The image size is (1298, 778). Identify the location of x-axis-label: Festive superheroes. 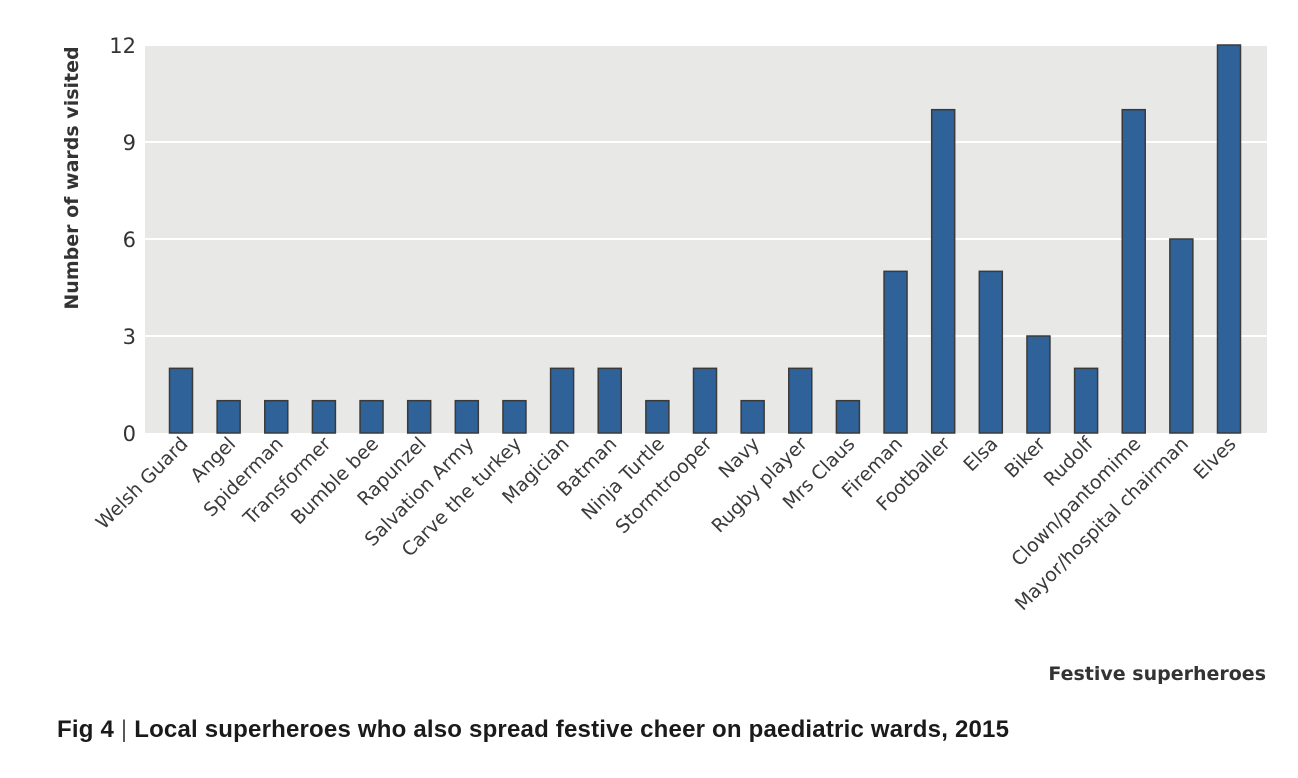
(1157, 674).